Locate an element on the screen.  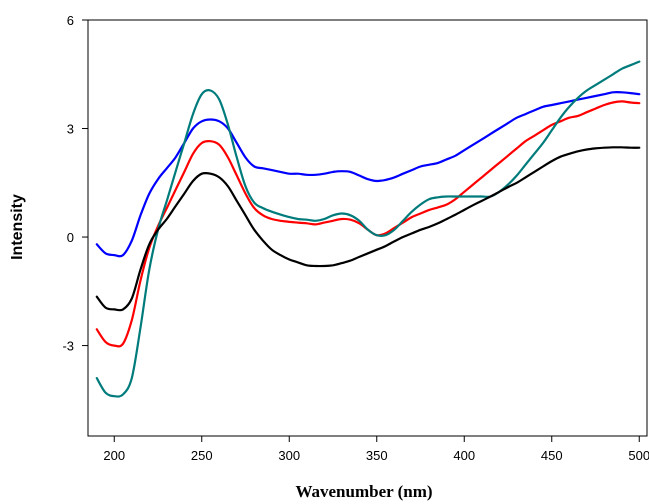
x-tick-label: 300 is located at coordinates (289, 455).